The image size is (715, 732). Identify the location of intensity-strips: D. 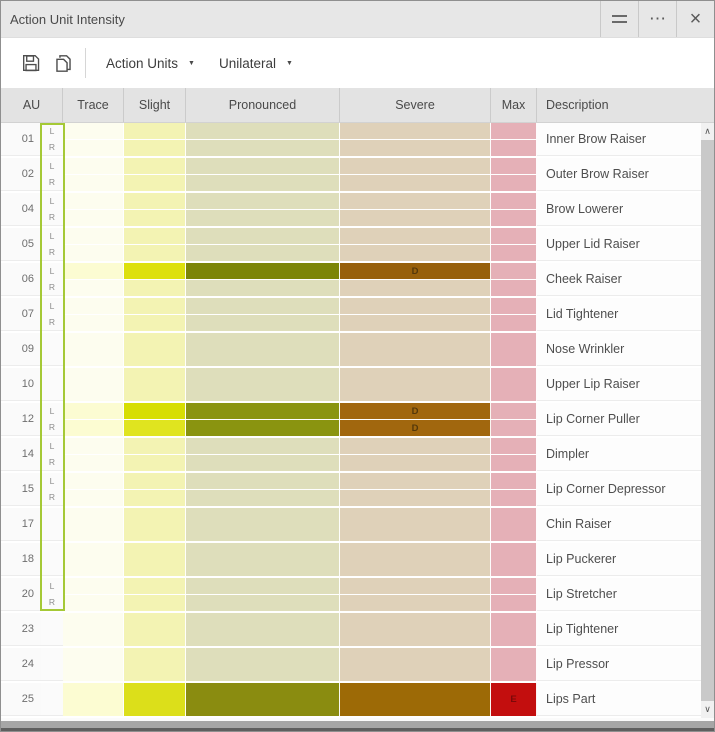
(300, 279).